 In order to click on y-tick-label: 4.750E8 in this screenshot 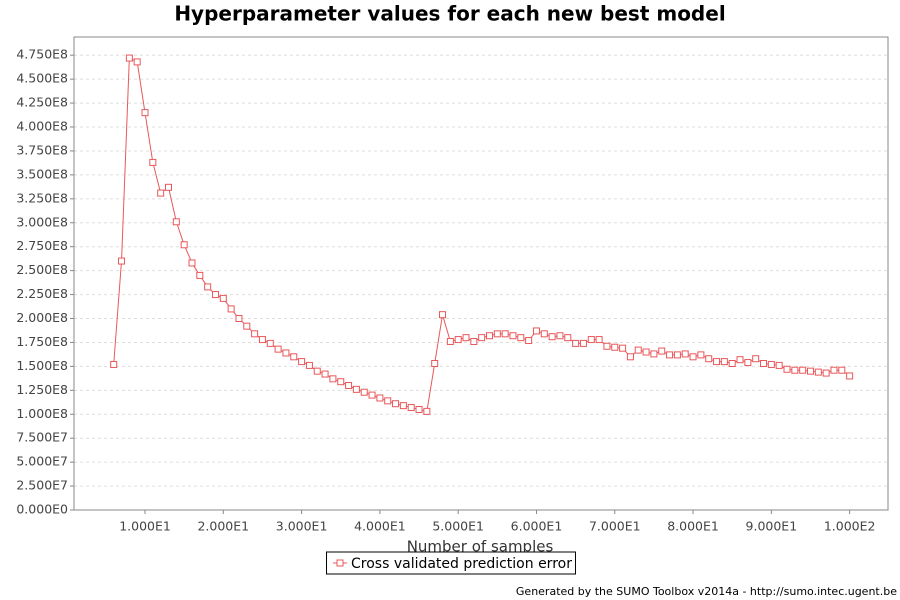, I will do `click(42, 54)`.